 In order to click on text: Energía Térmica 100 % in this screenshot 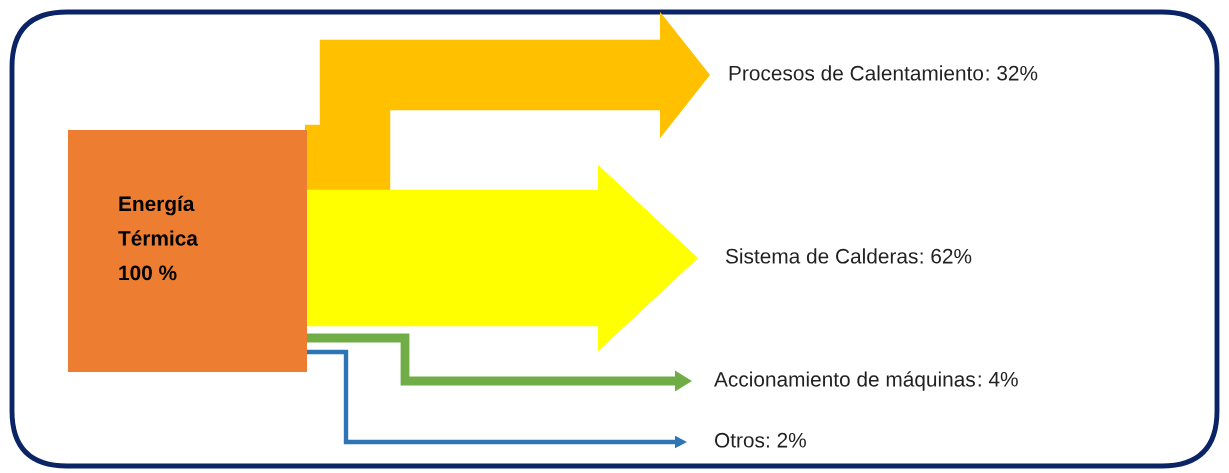, I will do `click(158, 238)`.